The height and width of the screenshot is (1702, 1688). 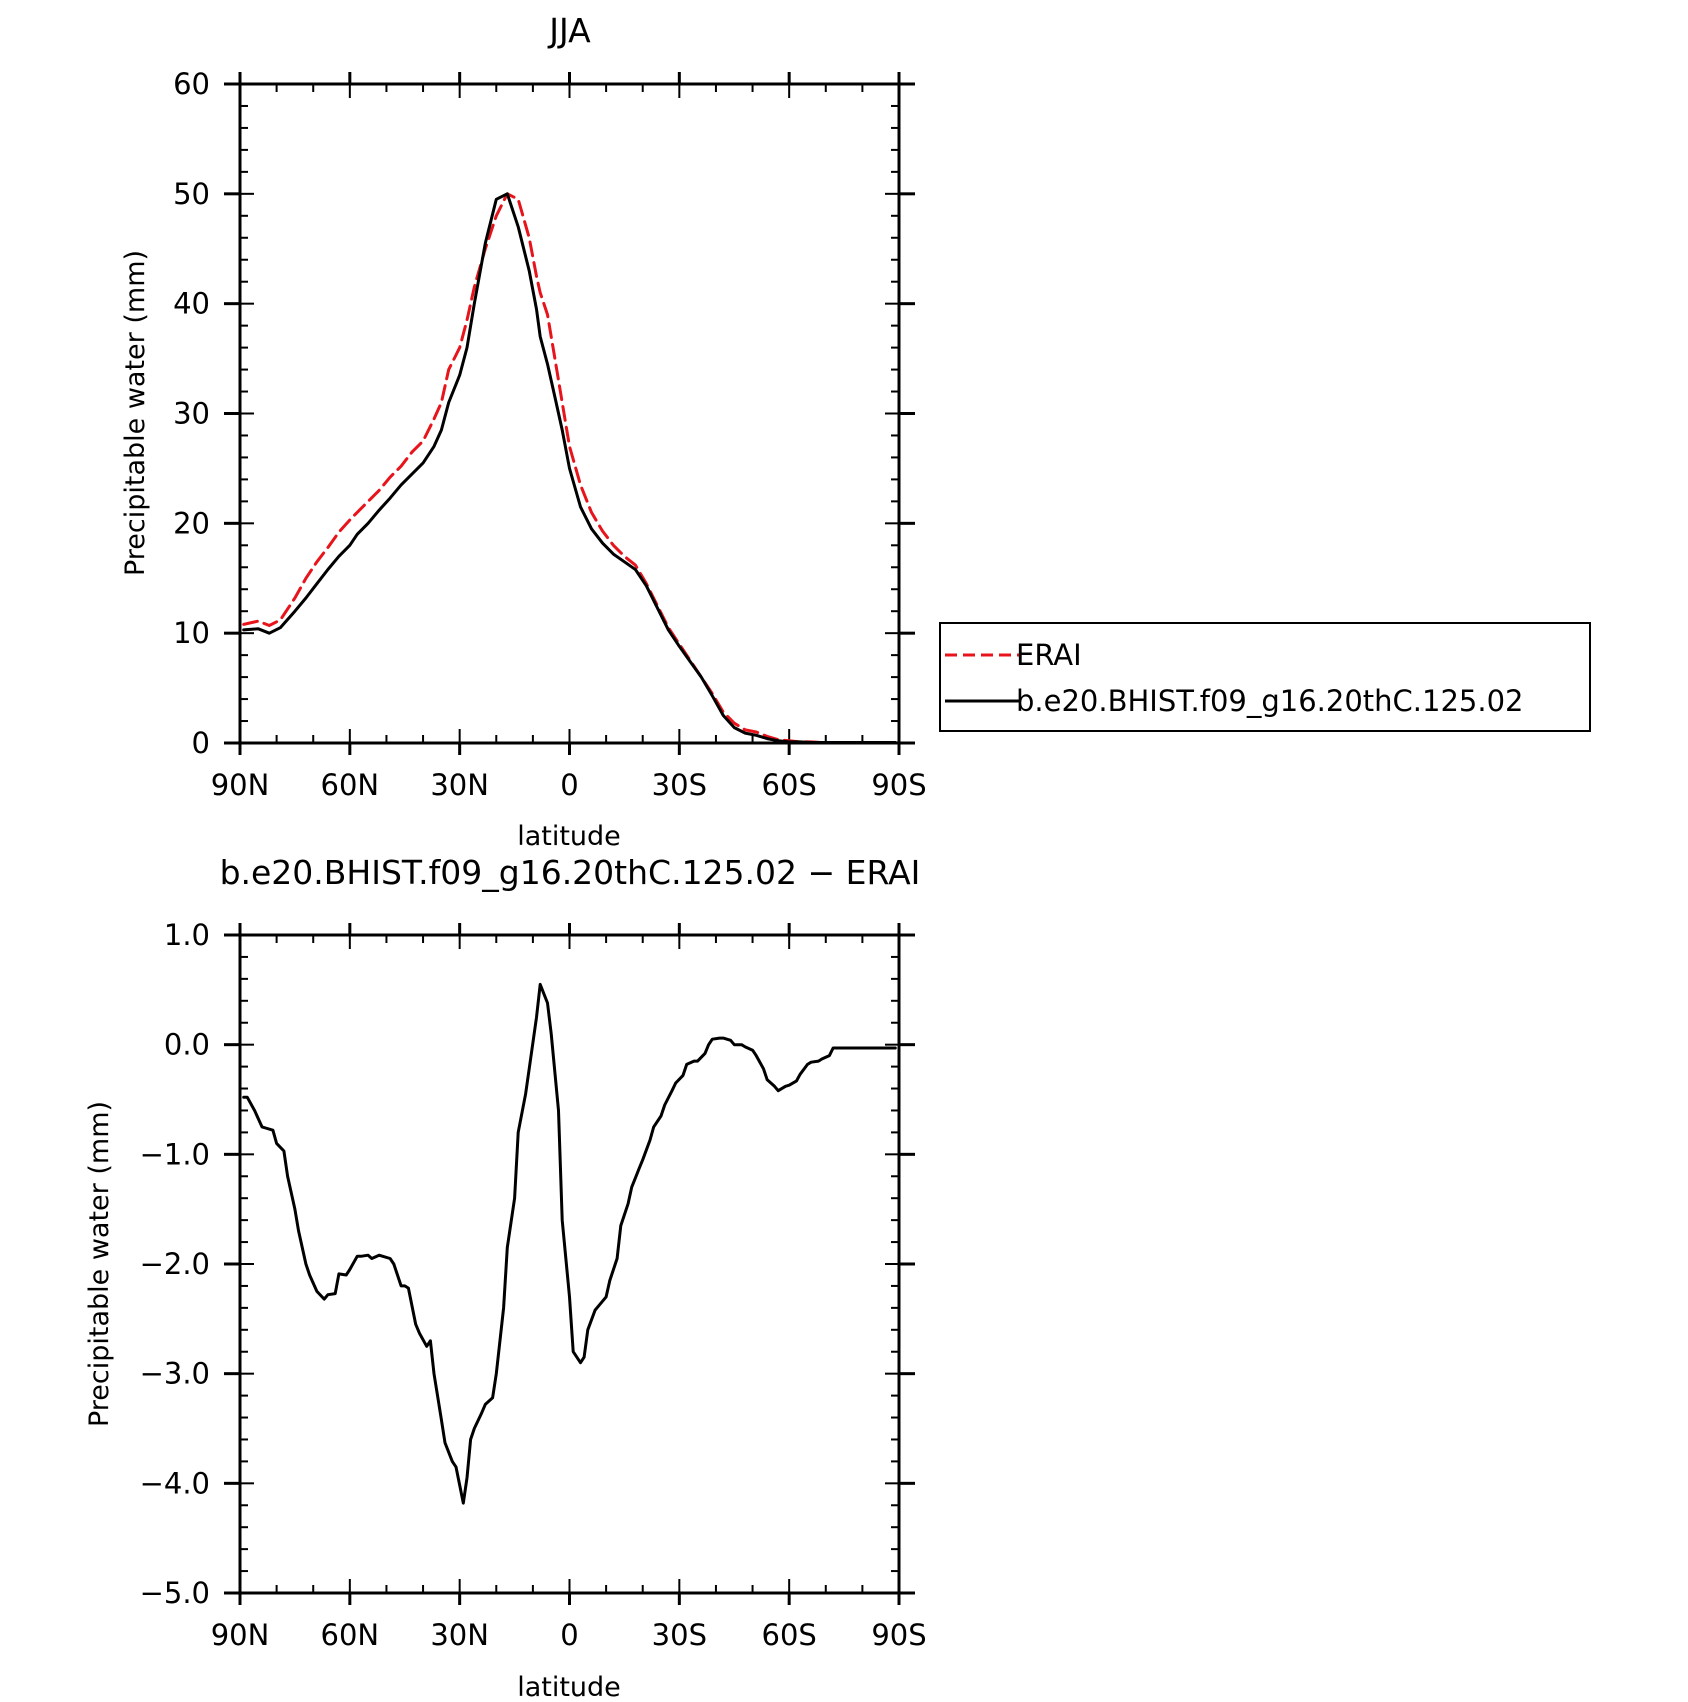 What do you see at coordinates (350, 1635) in the screenshot?
I see `bottom-x-tick-label: 60N` at bounding box center [350, 1635].